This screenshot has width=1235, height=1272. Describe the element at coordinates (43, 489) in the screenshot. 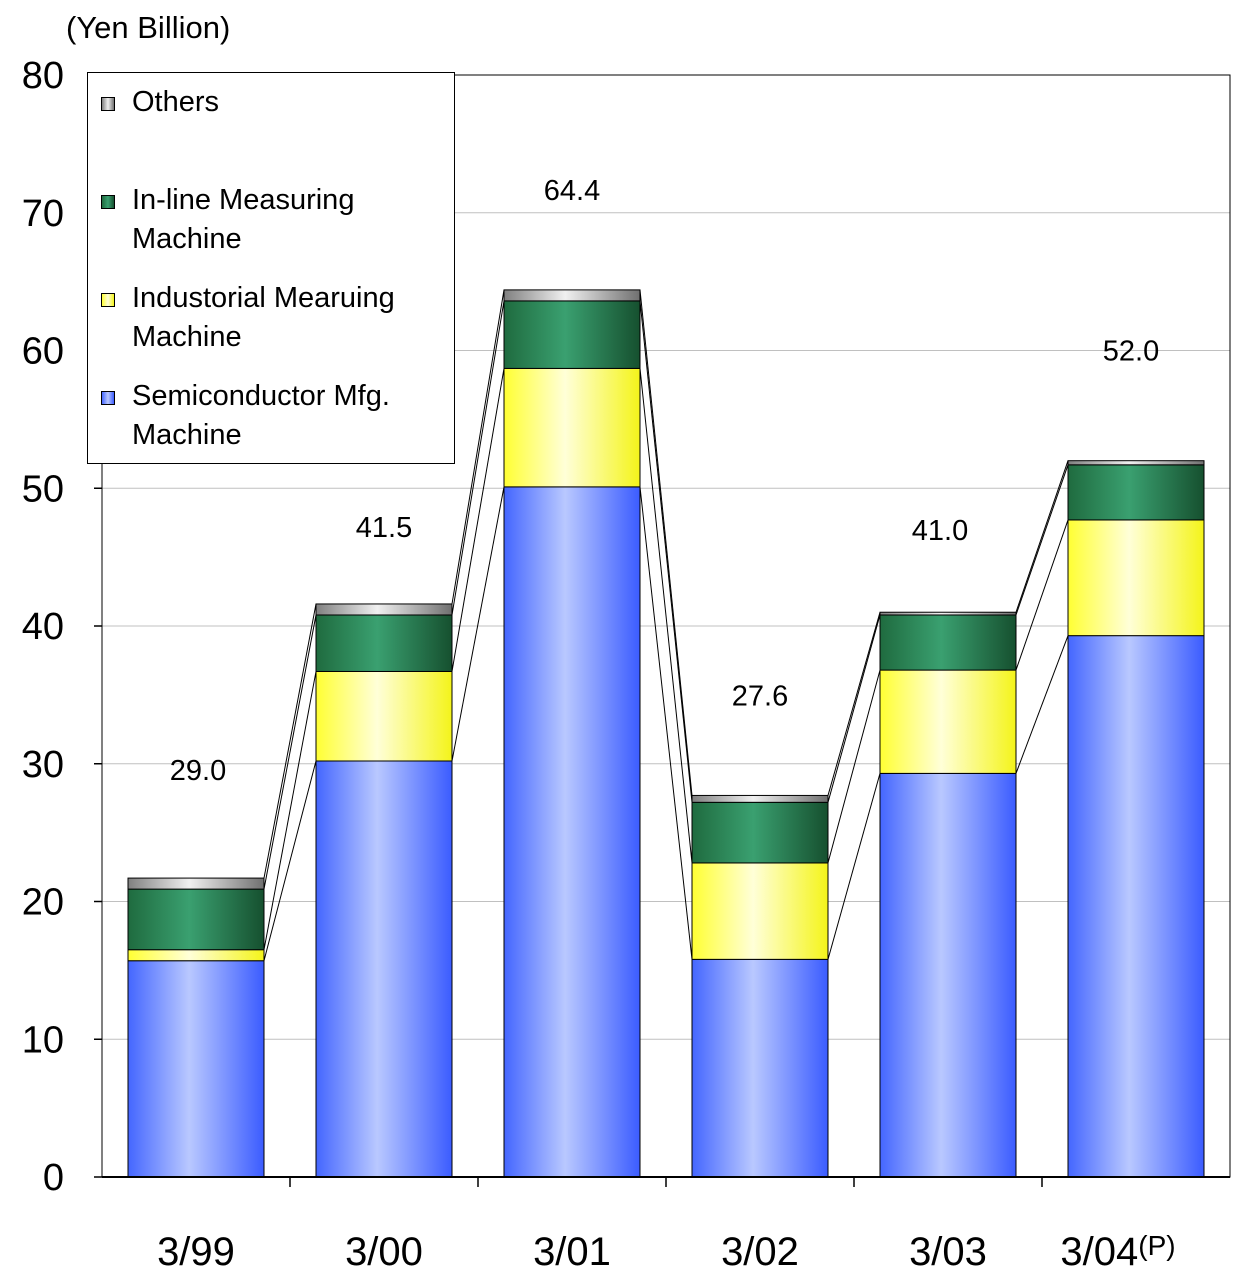

I see `y-tick-label: 50` at that location.